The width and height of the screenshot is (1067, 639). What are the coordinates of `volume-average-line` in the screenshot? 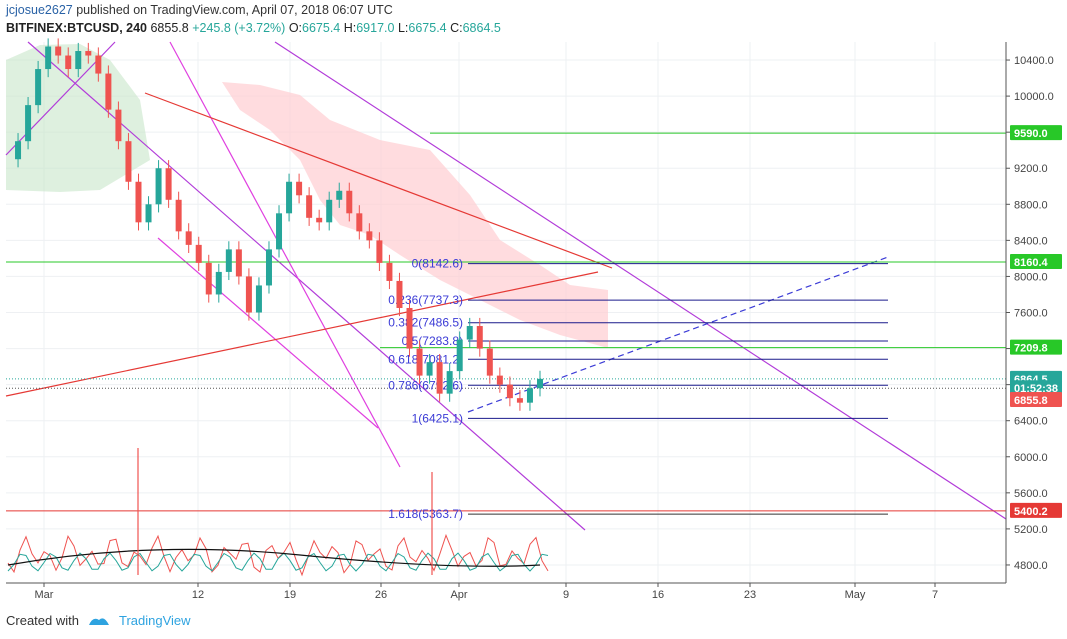 It's located at (274, 557).